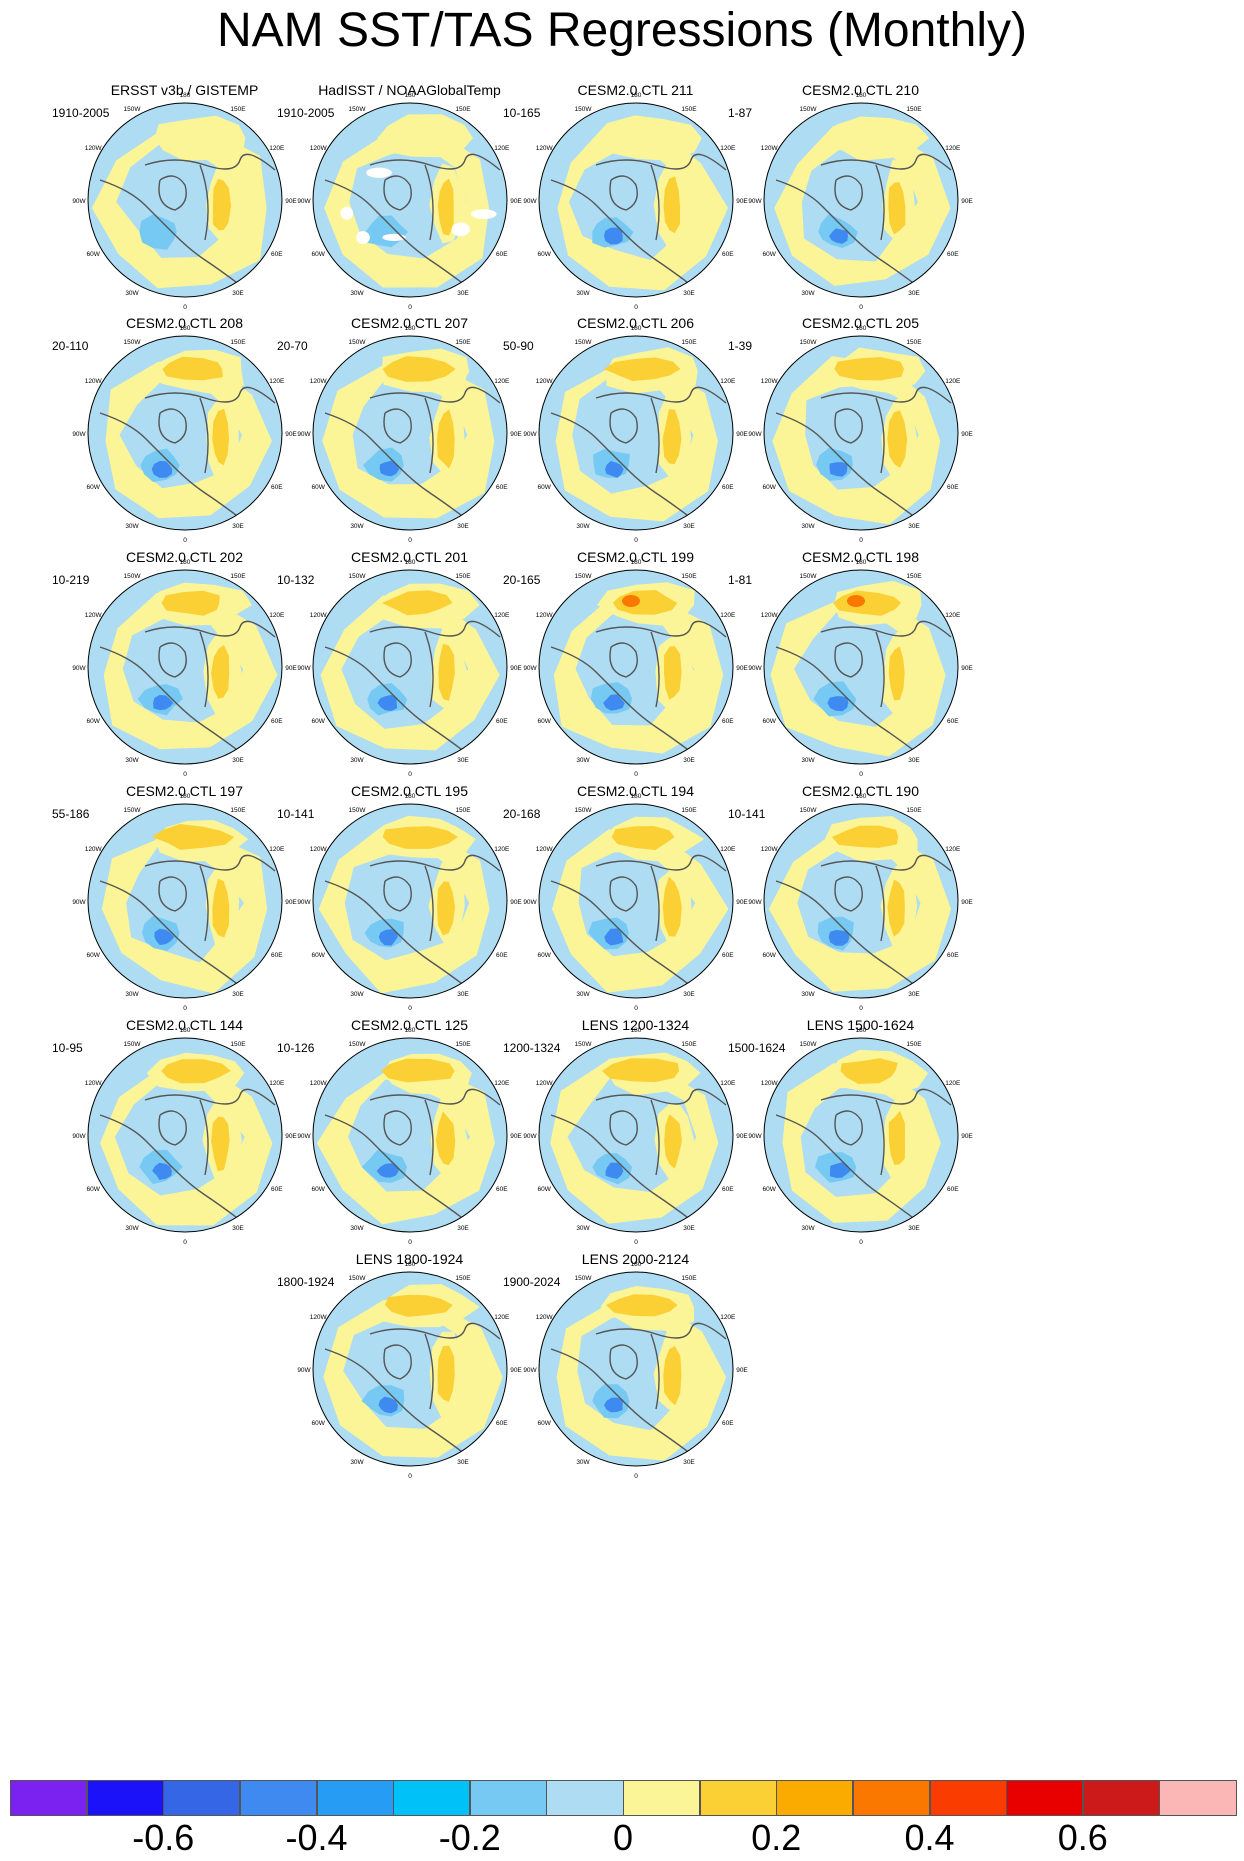  I want to click on panel-period: 20-70, so click(292, 346).